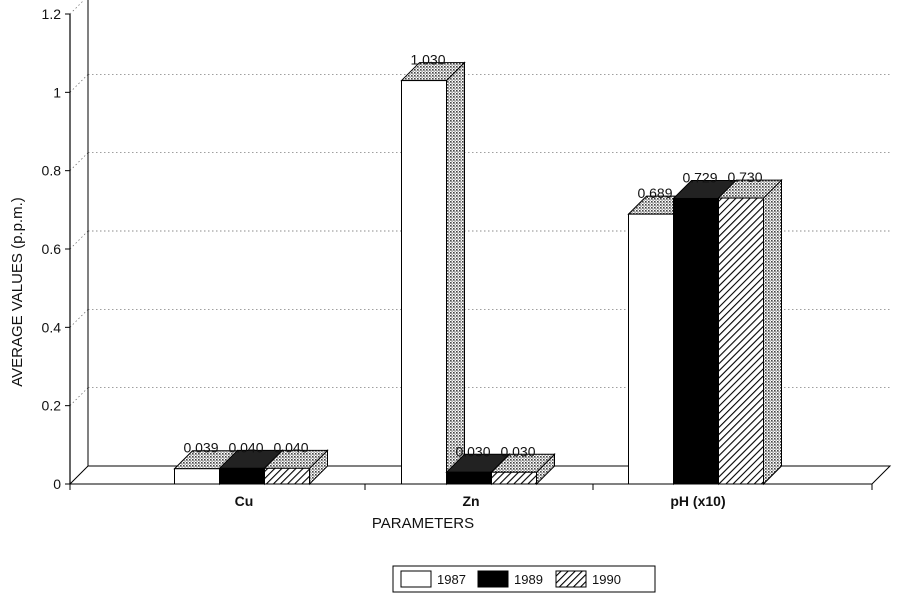  What do you see at coordinates (244, 501) in the screenshot?
I see `x-tick-label: Cu` at bounding box center [244, 501].